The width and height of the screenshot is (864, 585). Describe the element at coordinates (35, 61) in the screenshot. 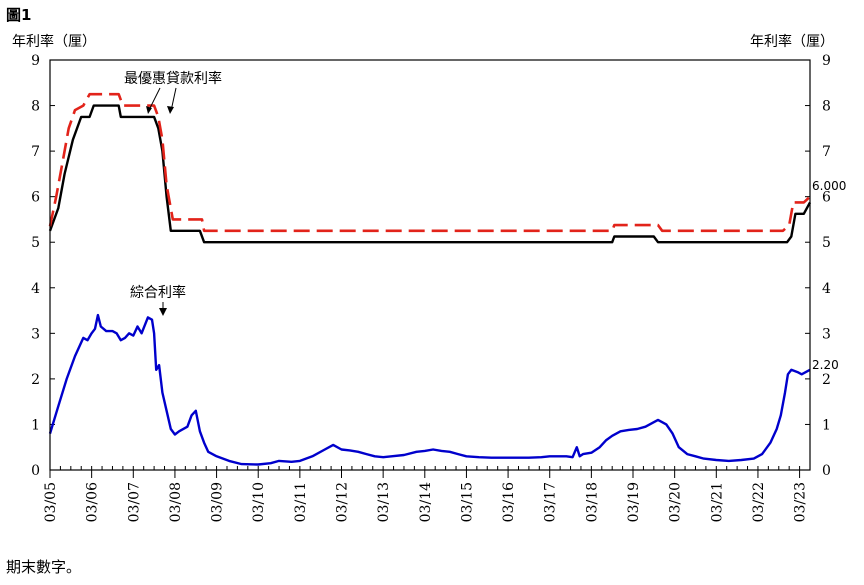

I see `y-tick-label-left: 9` at that location.